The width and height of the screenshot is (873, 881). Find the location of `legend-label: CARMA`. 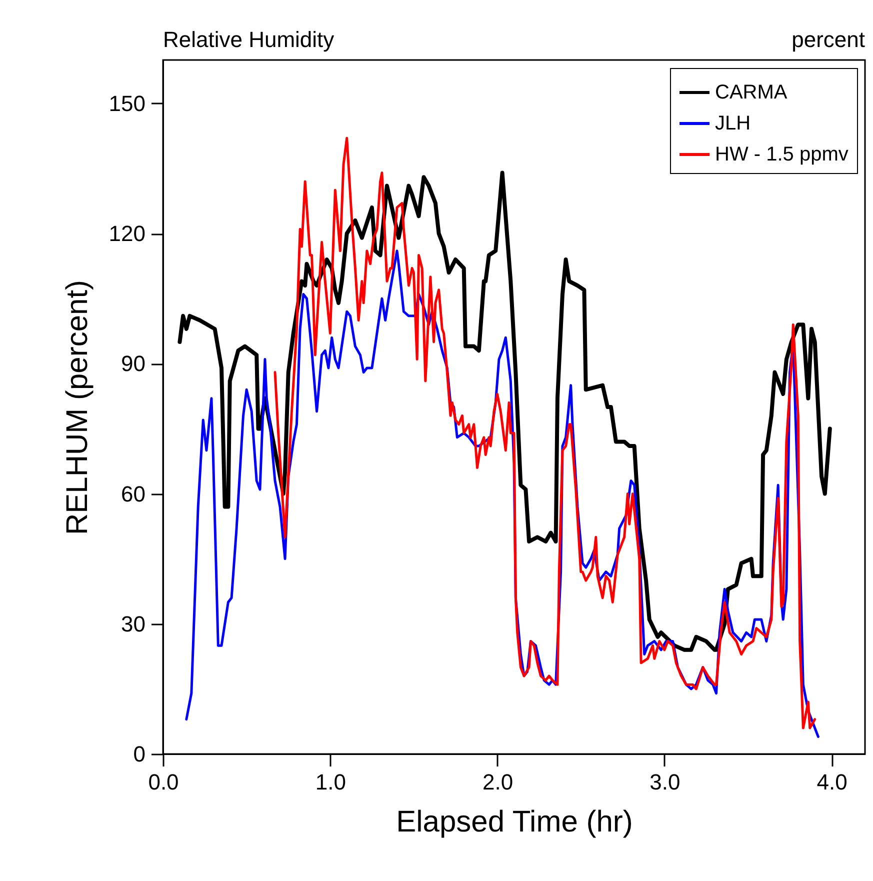

legend-label: CARMA is located at coordinates (751, 93).